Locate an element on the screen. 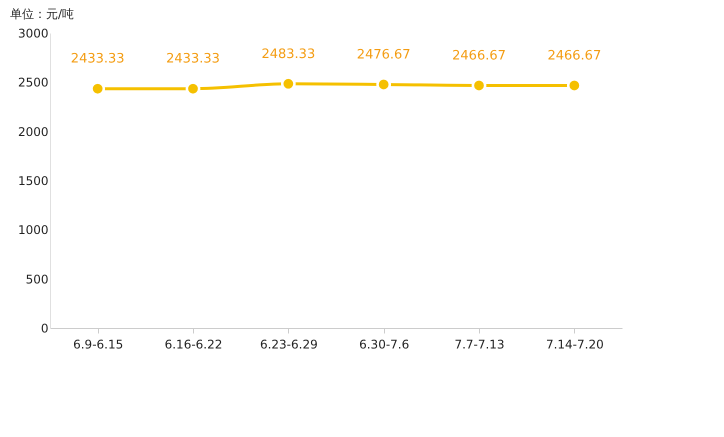  y-axis-title: 单位：元/吨 is located at coordinates (42, 14).